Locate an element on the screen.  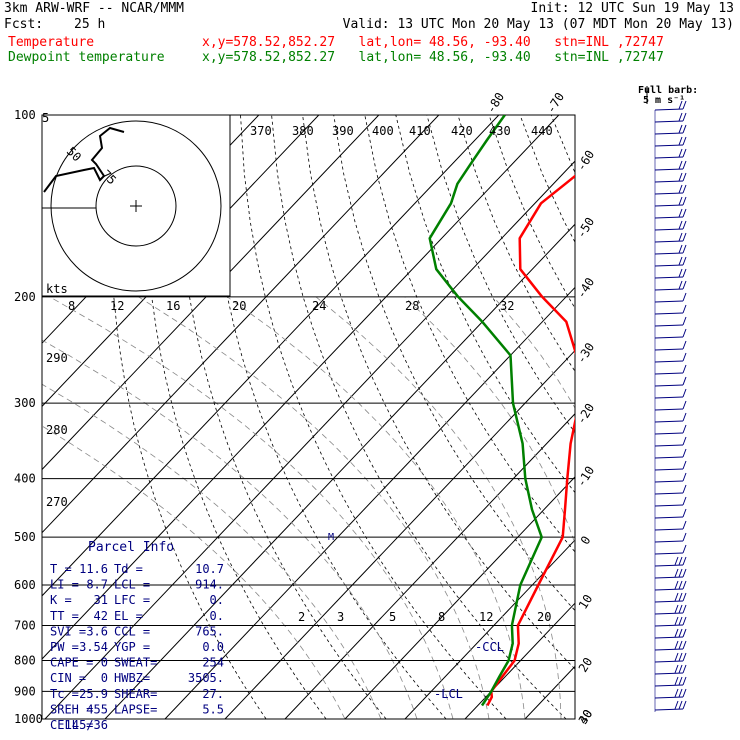
parcel-info-cell: 0 is located at coordinates (104, 663).